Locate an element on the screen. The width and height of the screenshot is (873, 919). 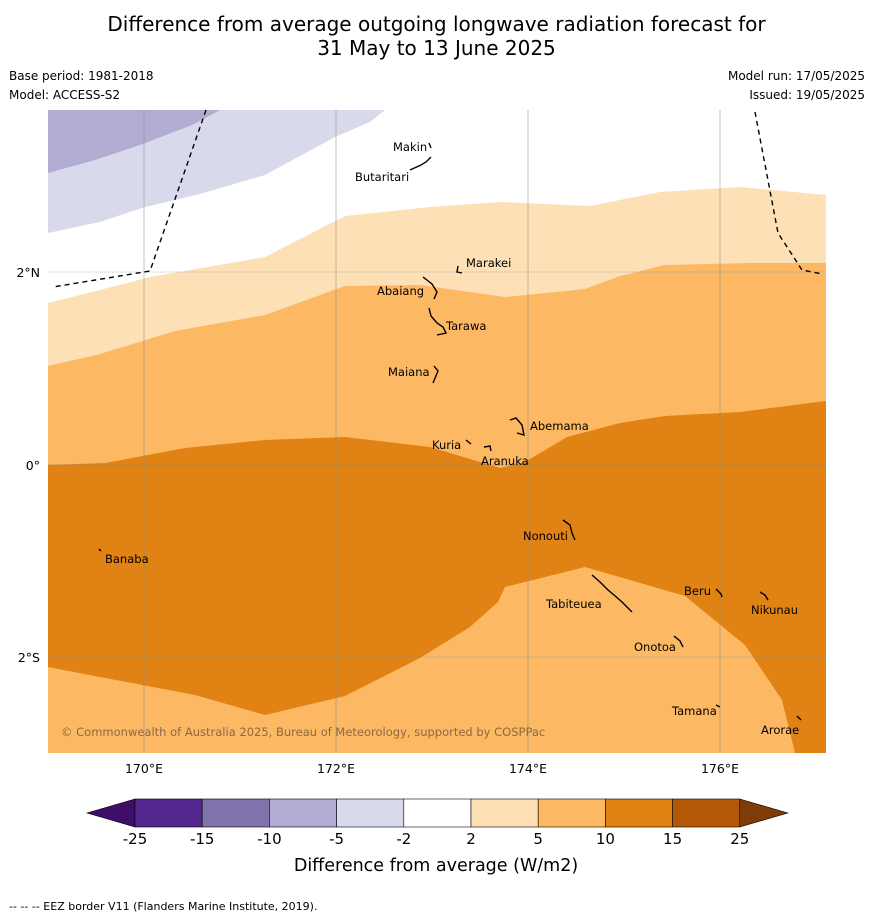
island-nonouti is located at coordinates (569, 530).